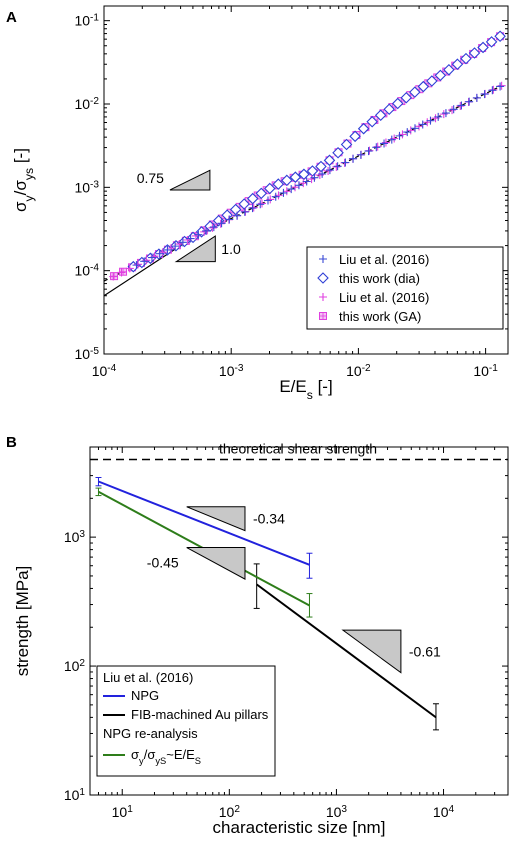  Describe the element at coordinates (86, 187) in the screenshot. I see `panel-a-y-tick-label: 10⁻³` at that location.